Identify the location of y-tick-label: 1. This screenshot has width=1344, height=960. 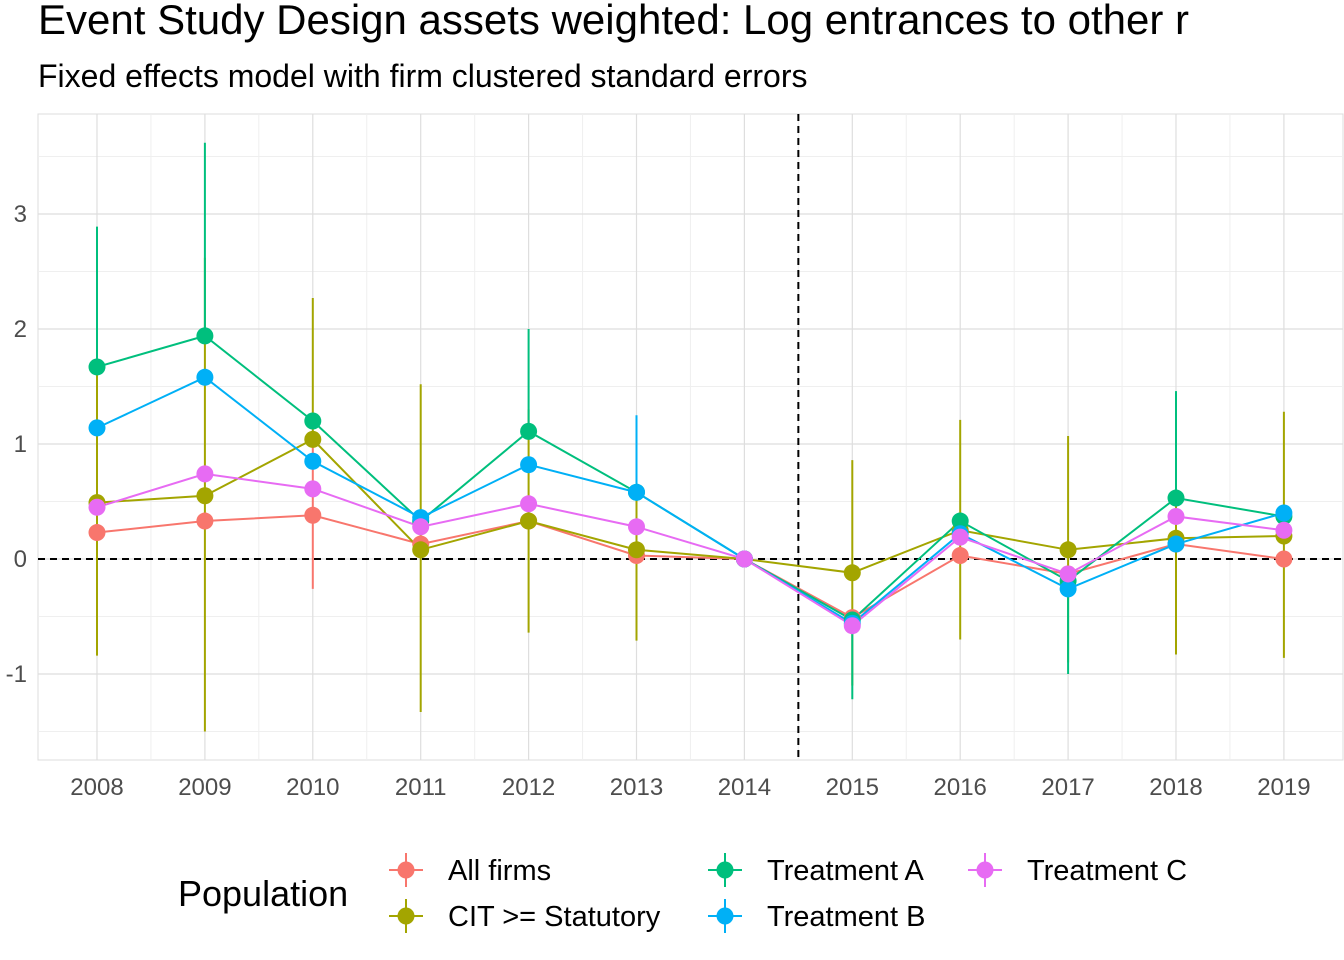
(20, 444).